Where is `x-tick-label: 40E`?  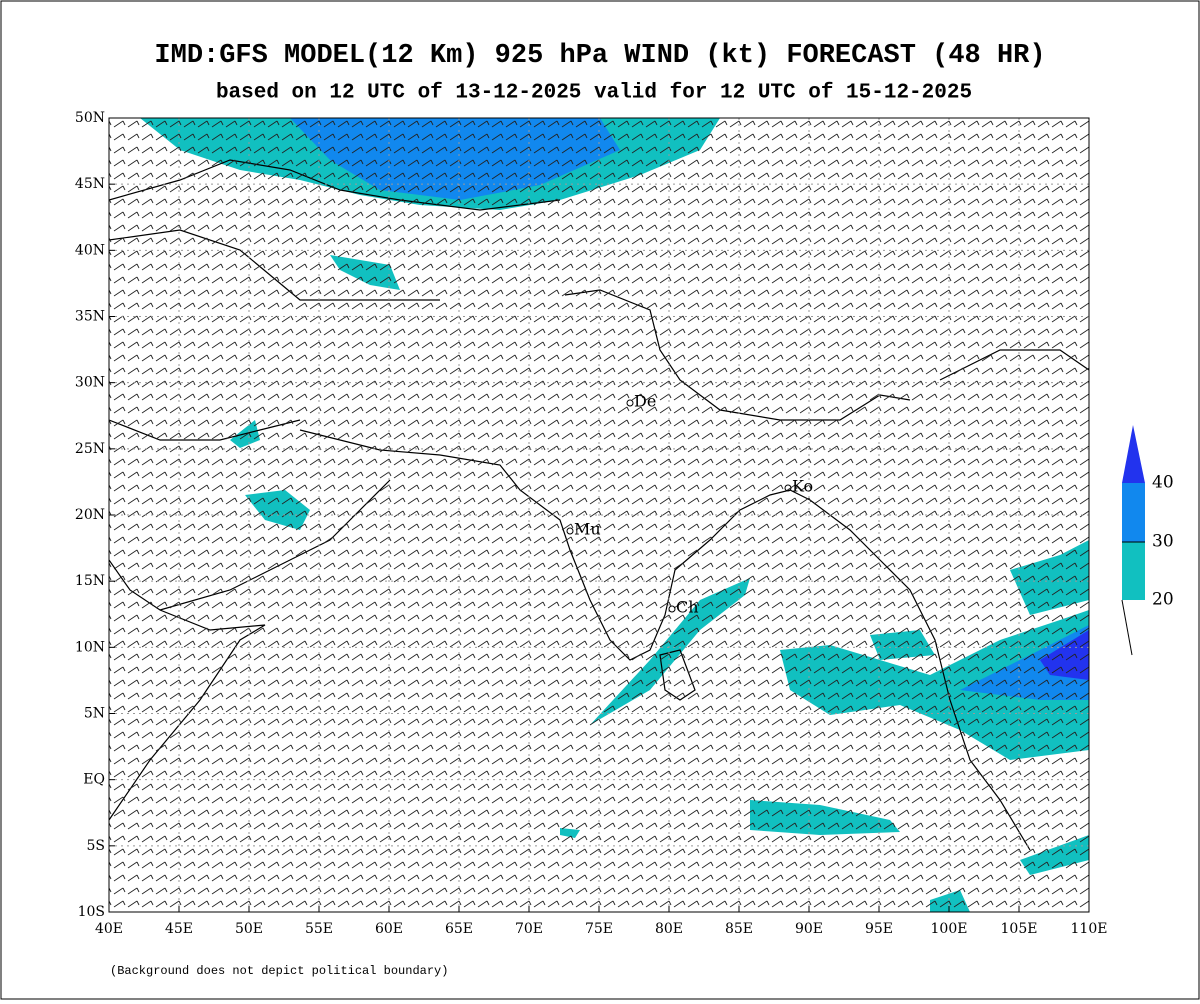
x-tick-label: 40E is located at coordinates (109, 929).